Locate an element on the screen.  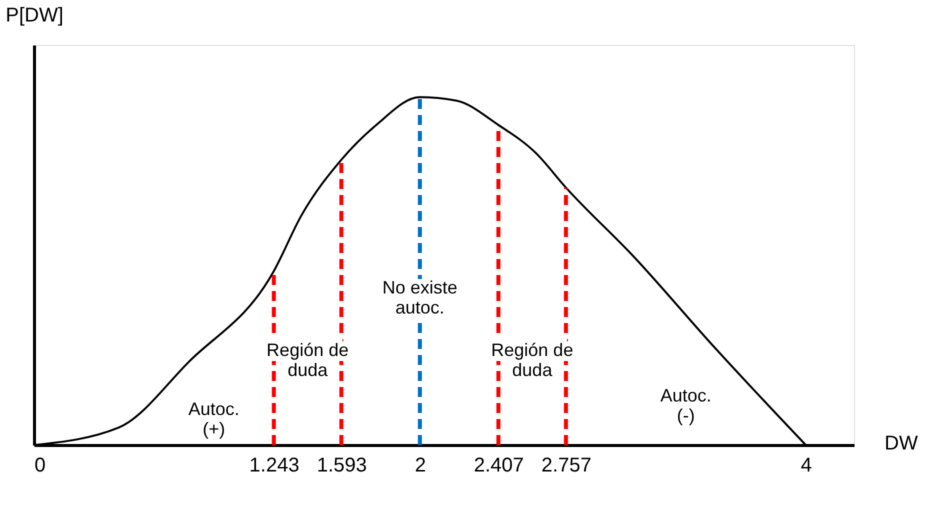
annotation: Autoc. (+) is located at coordinates (214, 419).